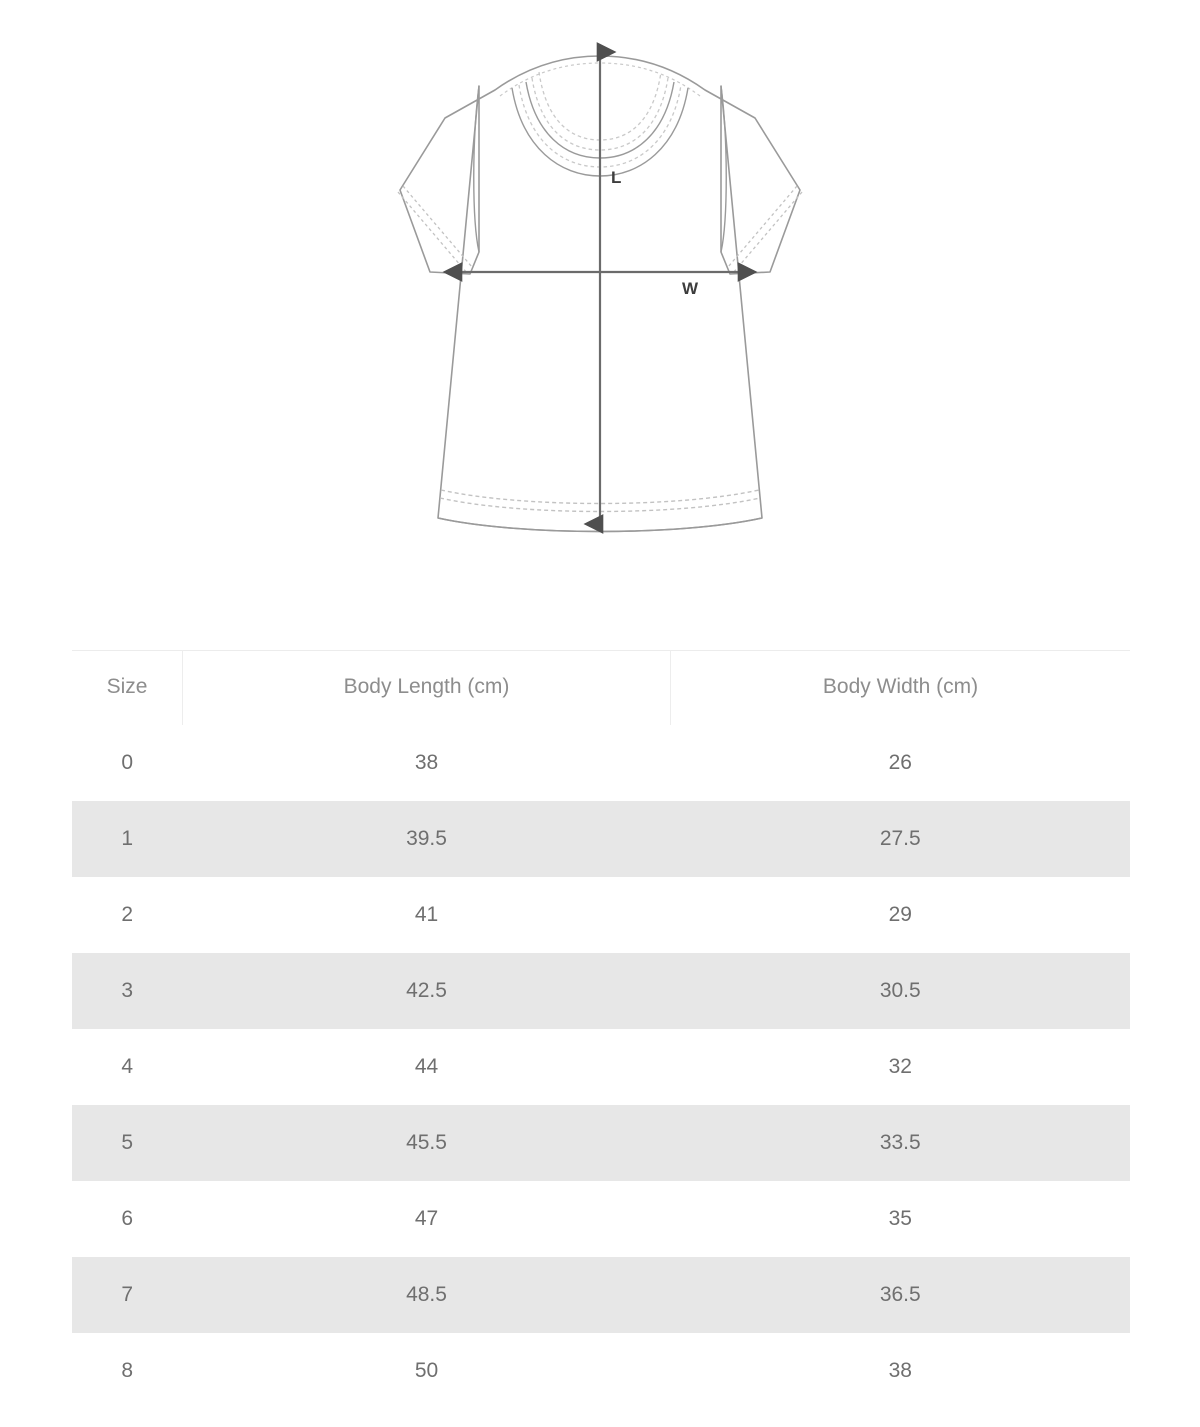  Describe the element at coordinates (600, 169) in the screenshot. I see `armhole-seams` at that location.